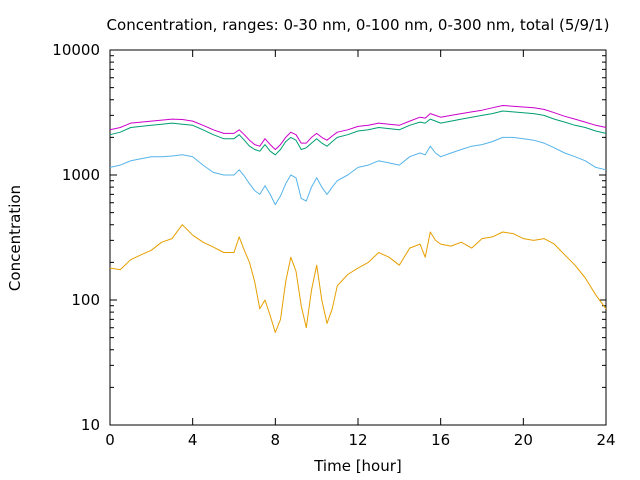 The width and height of the screenshot is (640, 480). I want to click on x-tick-label: 20, so click(523, 440).